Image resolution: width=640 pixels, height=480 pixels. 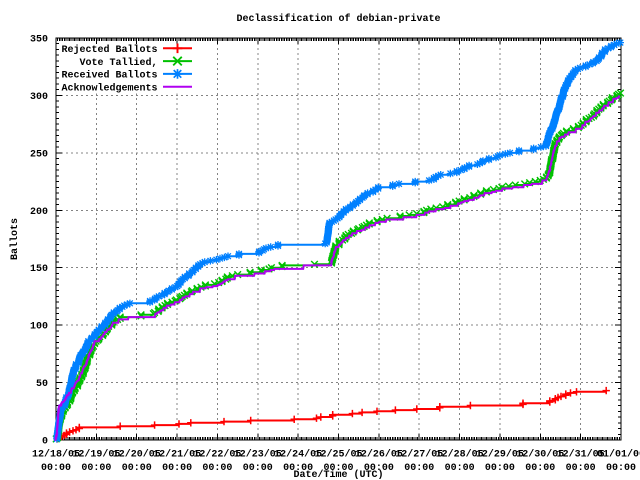 What do you see at coordinates (338, 19) in the screenshot?
I see `svg-text:Declassification of debian-pri: Declassification of debian-private` at bounding box center [338, 19].